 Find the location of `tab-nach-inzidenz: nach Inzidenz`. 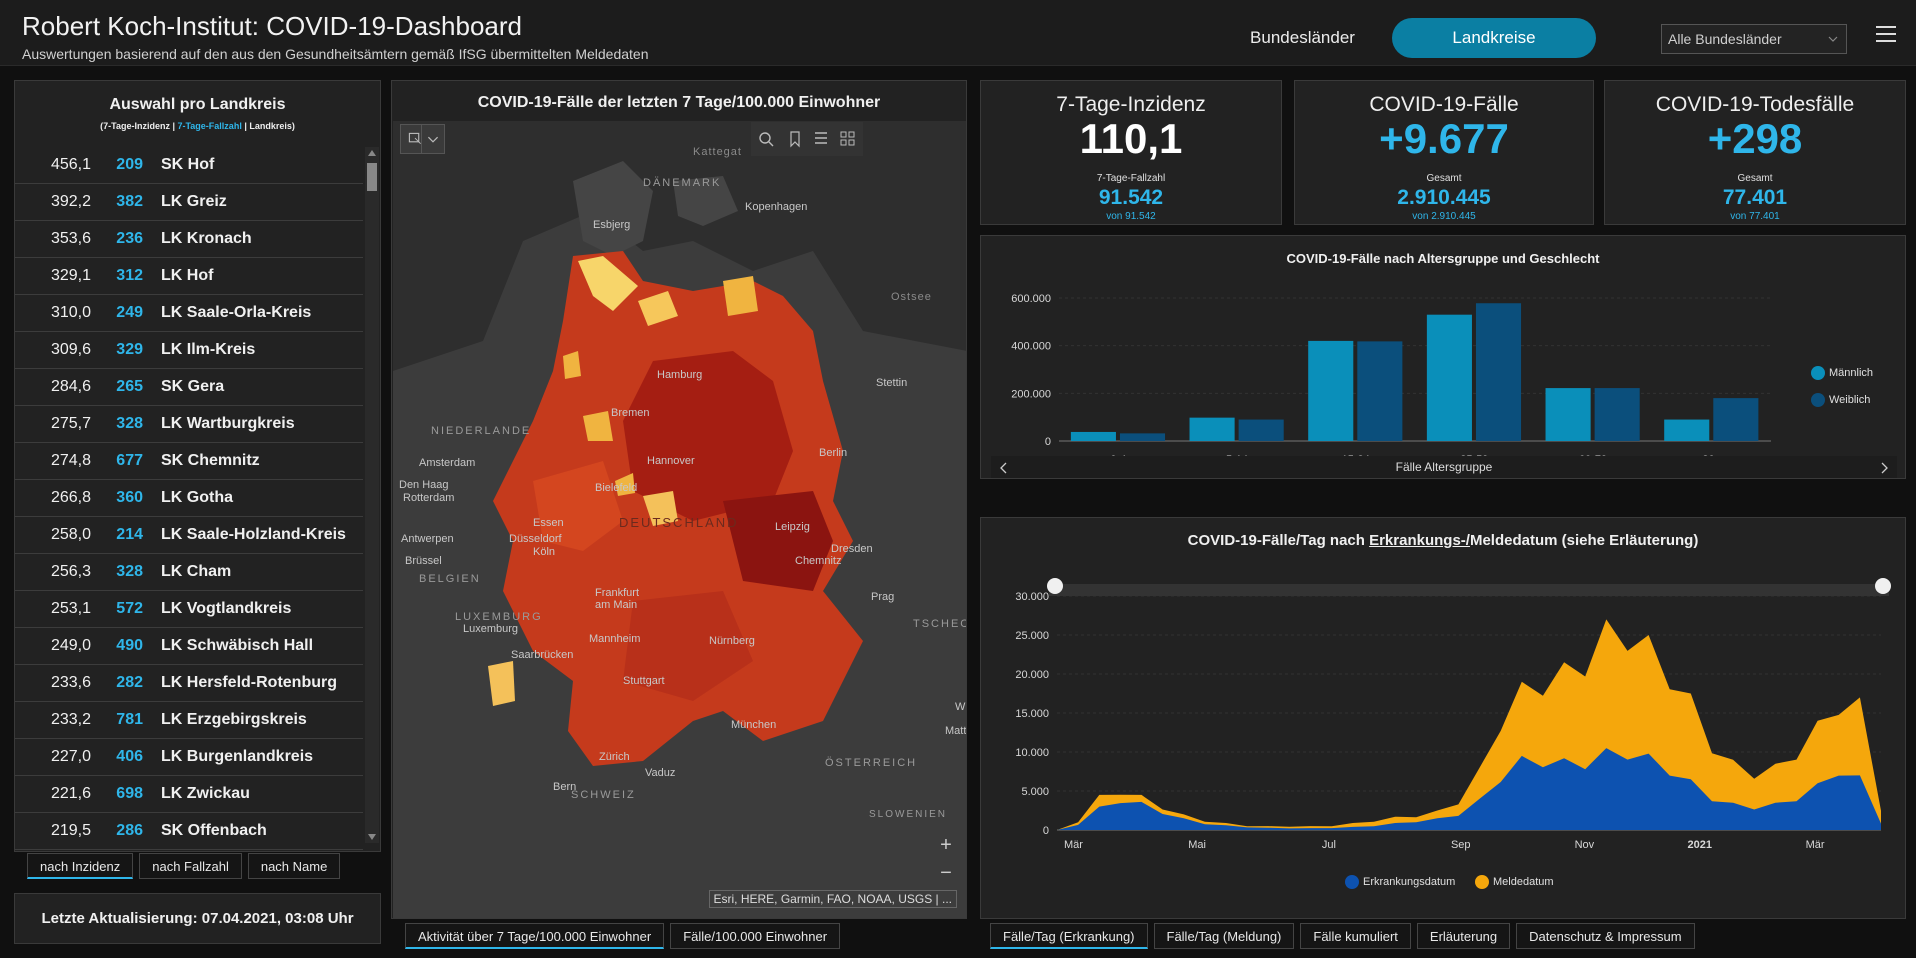

tab-nach-inzidenz: nach Inzidenz is located at coordinates (80, 866).